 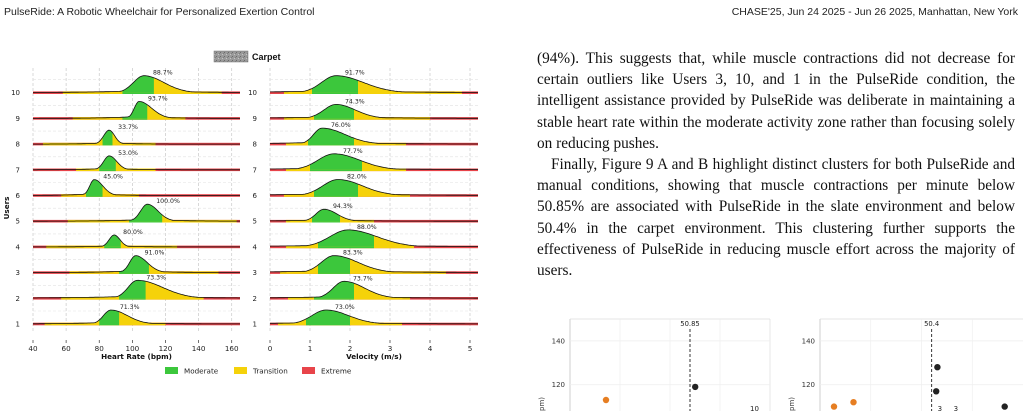 I want to click on point-label: 3, so click(x=940, y=408).